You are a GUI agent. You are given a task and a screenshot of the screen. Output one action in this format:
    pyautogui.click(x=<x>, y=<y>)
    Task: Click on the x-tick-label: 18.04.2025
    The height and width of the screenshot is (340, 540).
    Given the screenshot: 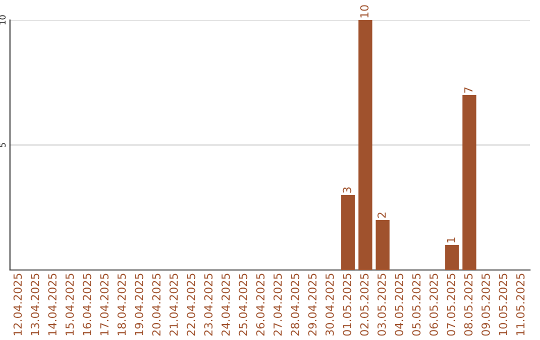 What is the action you would take?
    pyautogui.click(x=121, y=305)
    